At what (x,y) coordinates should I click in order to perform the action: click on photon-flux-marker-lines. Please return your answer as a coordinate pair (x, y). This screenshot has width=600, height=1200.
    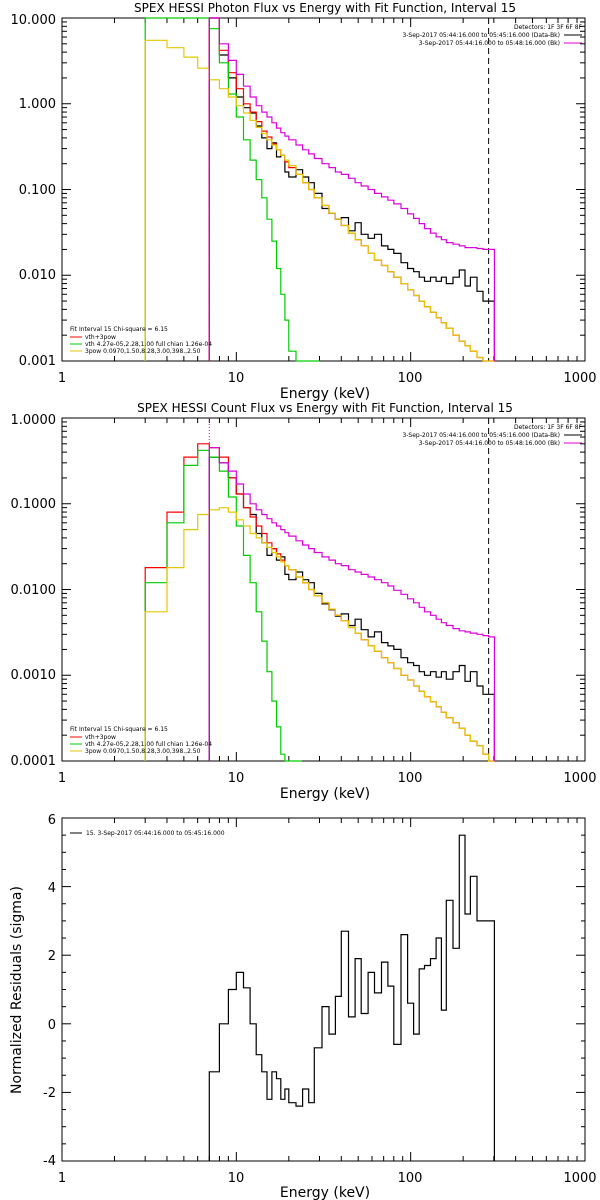
    Looking at the image, I should click on (349, 189).